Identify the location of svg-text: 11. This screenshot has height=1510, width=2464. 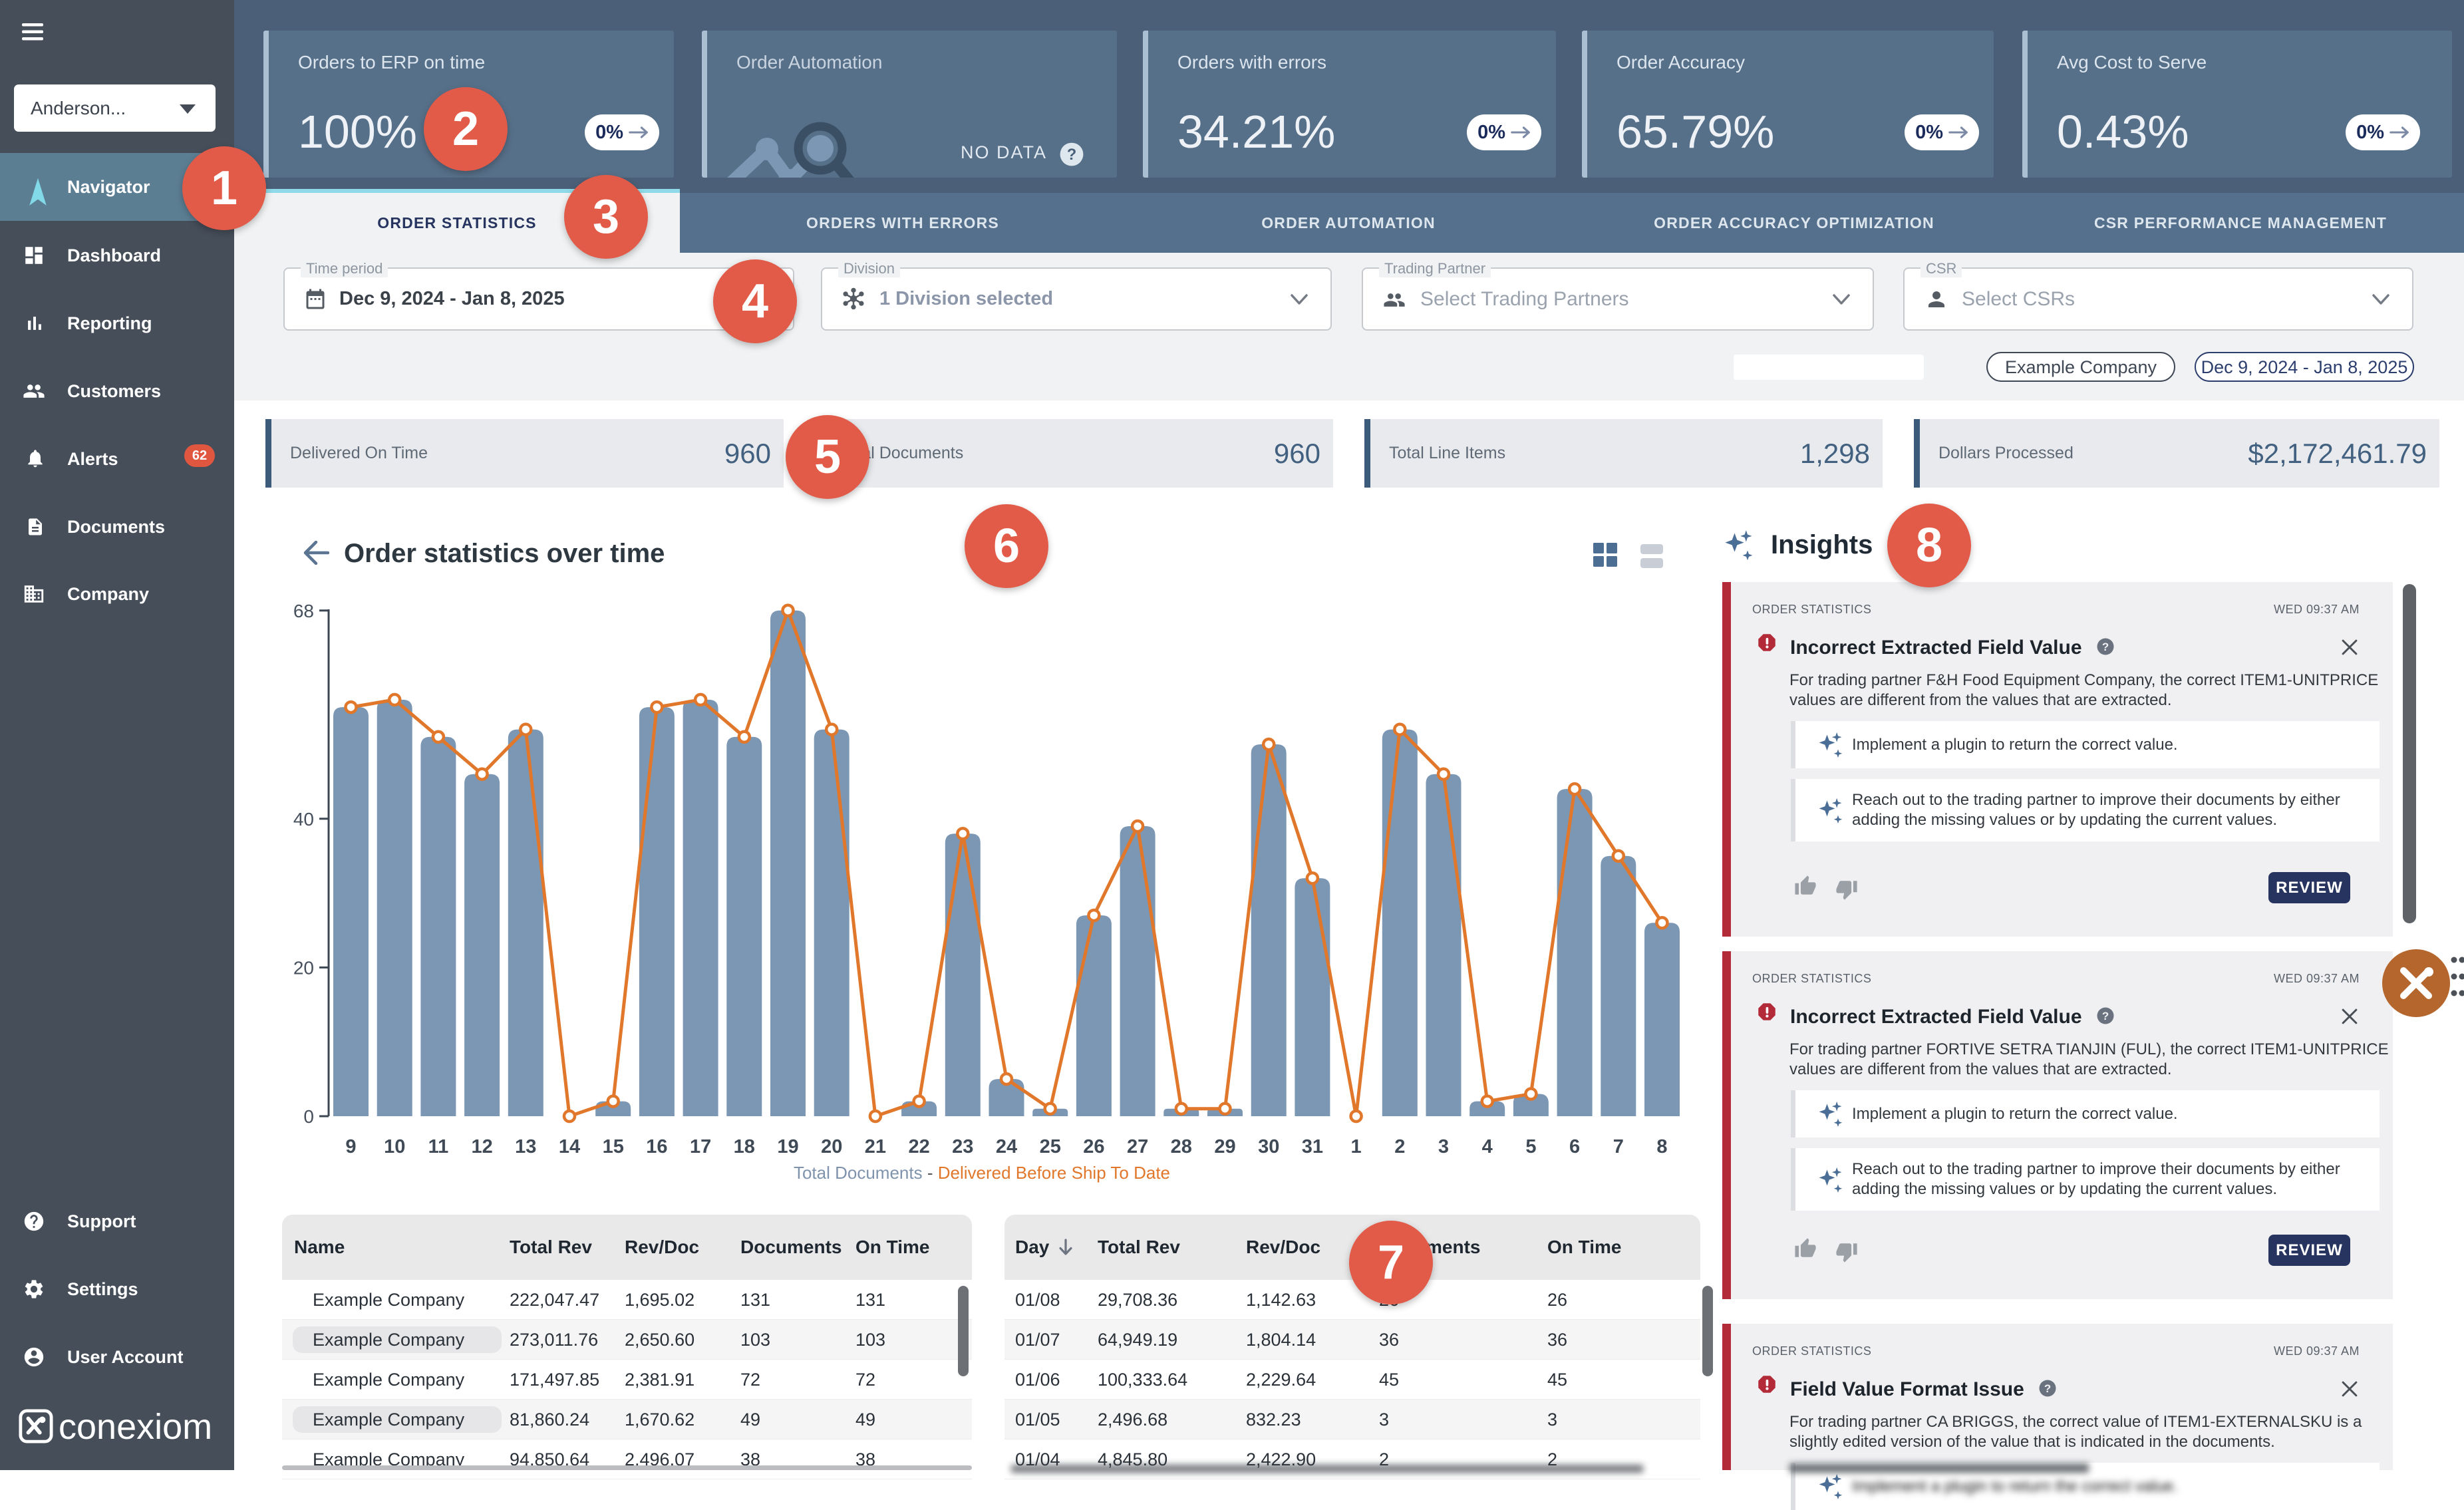
(438, 1146).